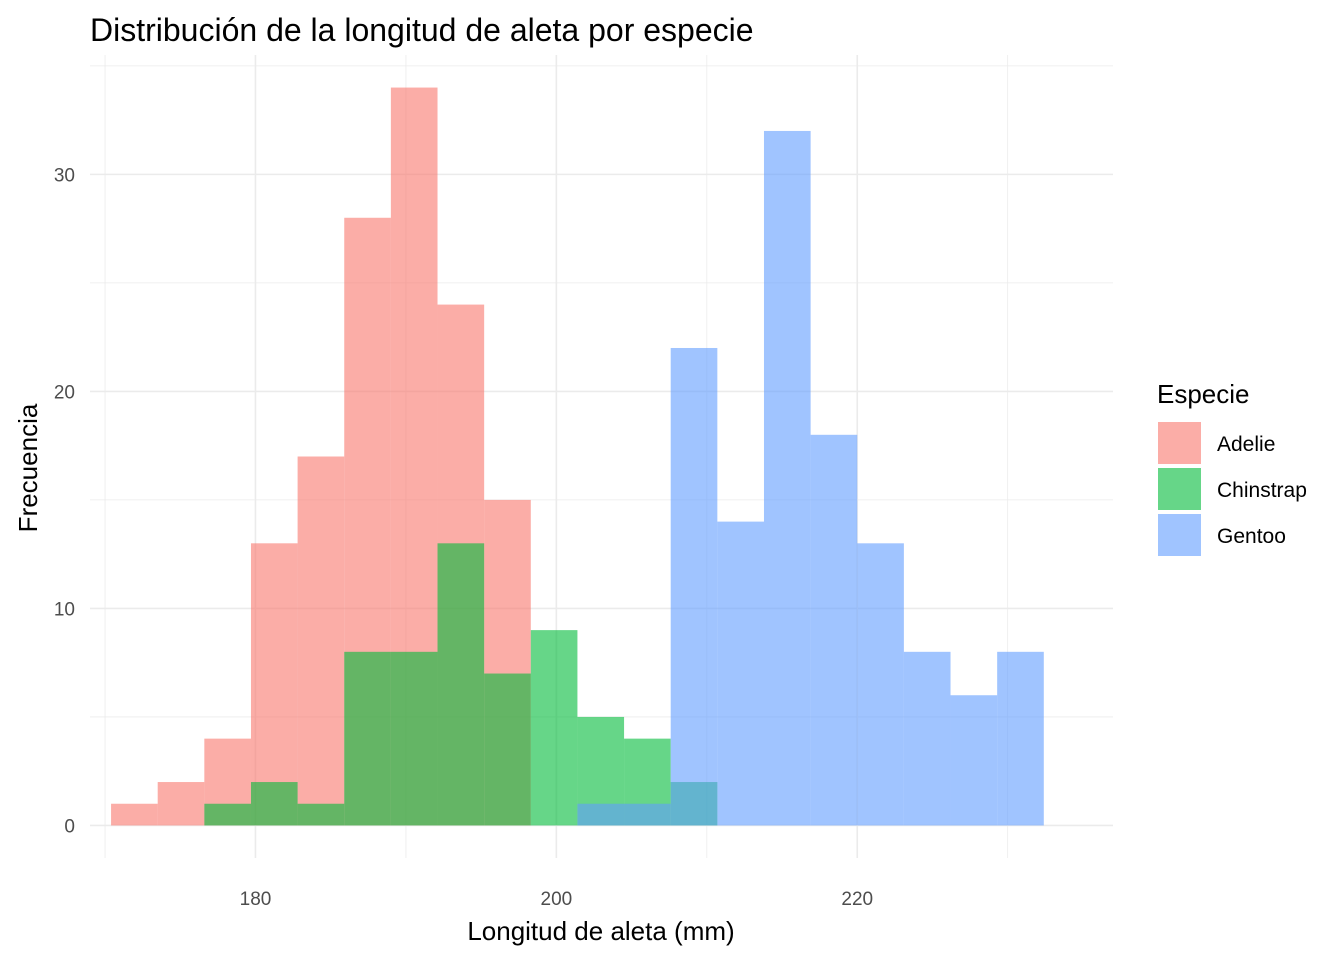 Image resolution: width=1344 pixels, height=960 pixels. I want to click on legend: Especie Adelie Chinstrap Gentoo, so click(1232, 467).